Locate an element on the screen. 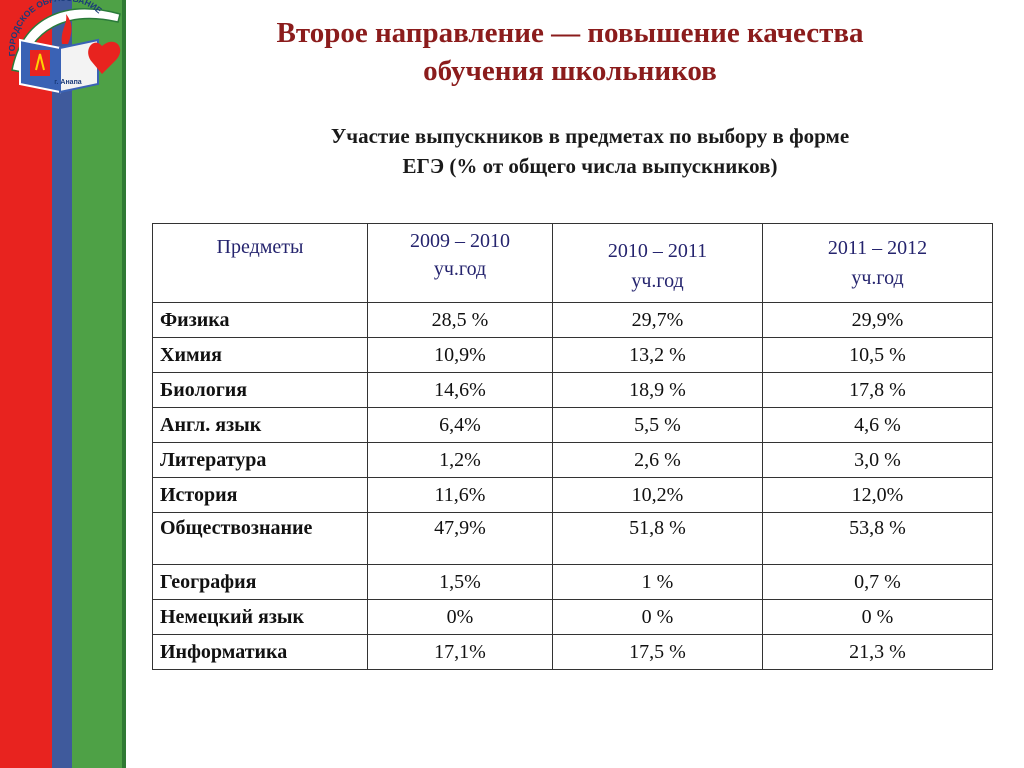 Image resolution: width=1024 pixels, height=768 pixels. cell-value: 10,9% is located at coordinates (460, 355).